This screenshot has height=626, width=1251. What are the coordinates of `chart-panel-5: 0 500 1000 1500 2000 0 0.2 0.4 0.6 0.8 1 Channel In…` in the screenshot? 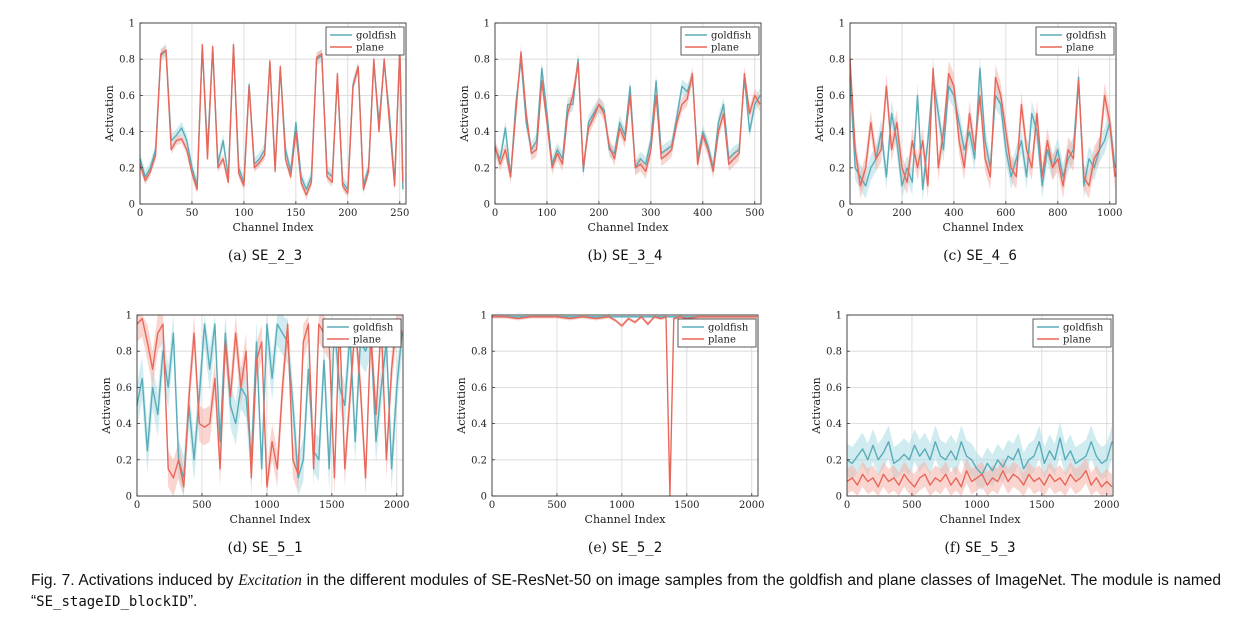 It's located at (609, 434).